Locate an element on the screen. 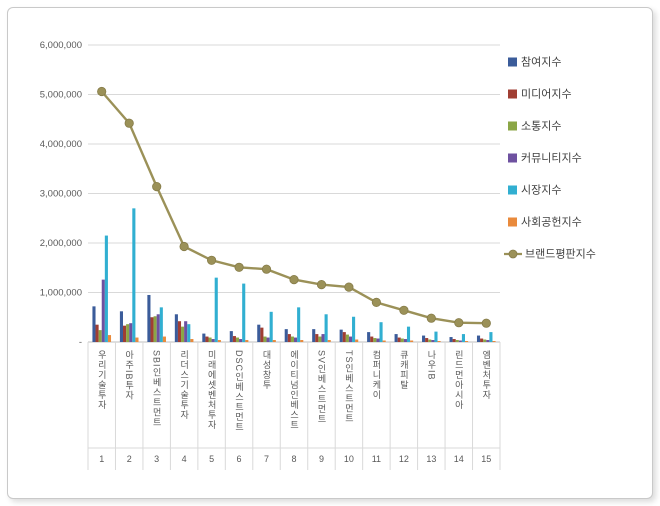 The height and width of the screenshot is (506, 660). category-number: 12 is located at coordinates (404, 459).